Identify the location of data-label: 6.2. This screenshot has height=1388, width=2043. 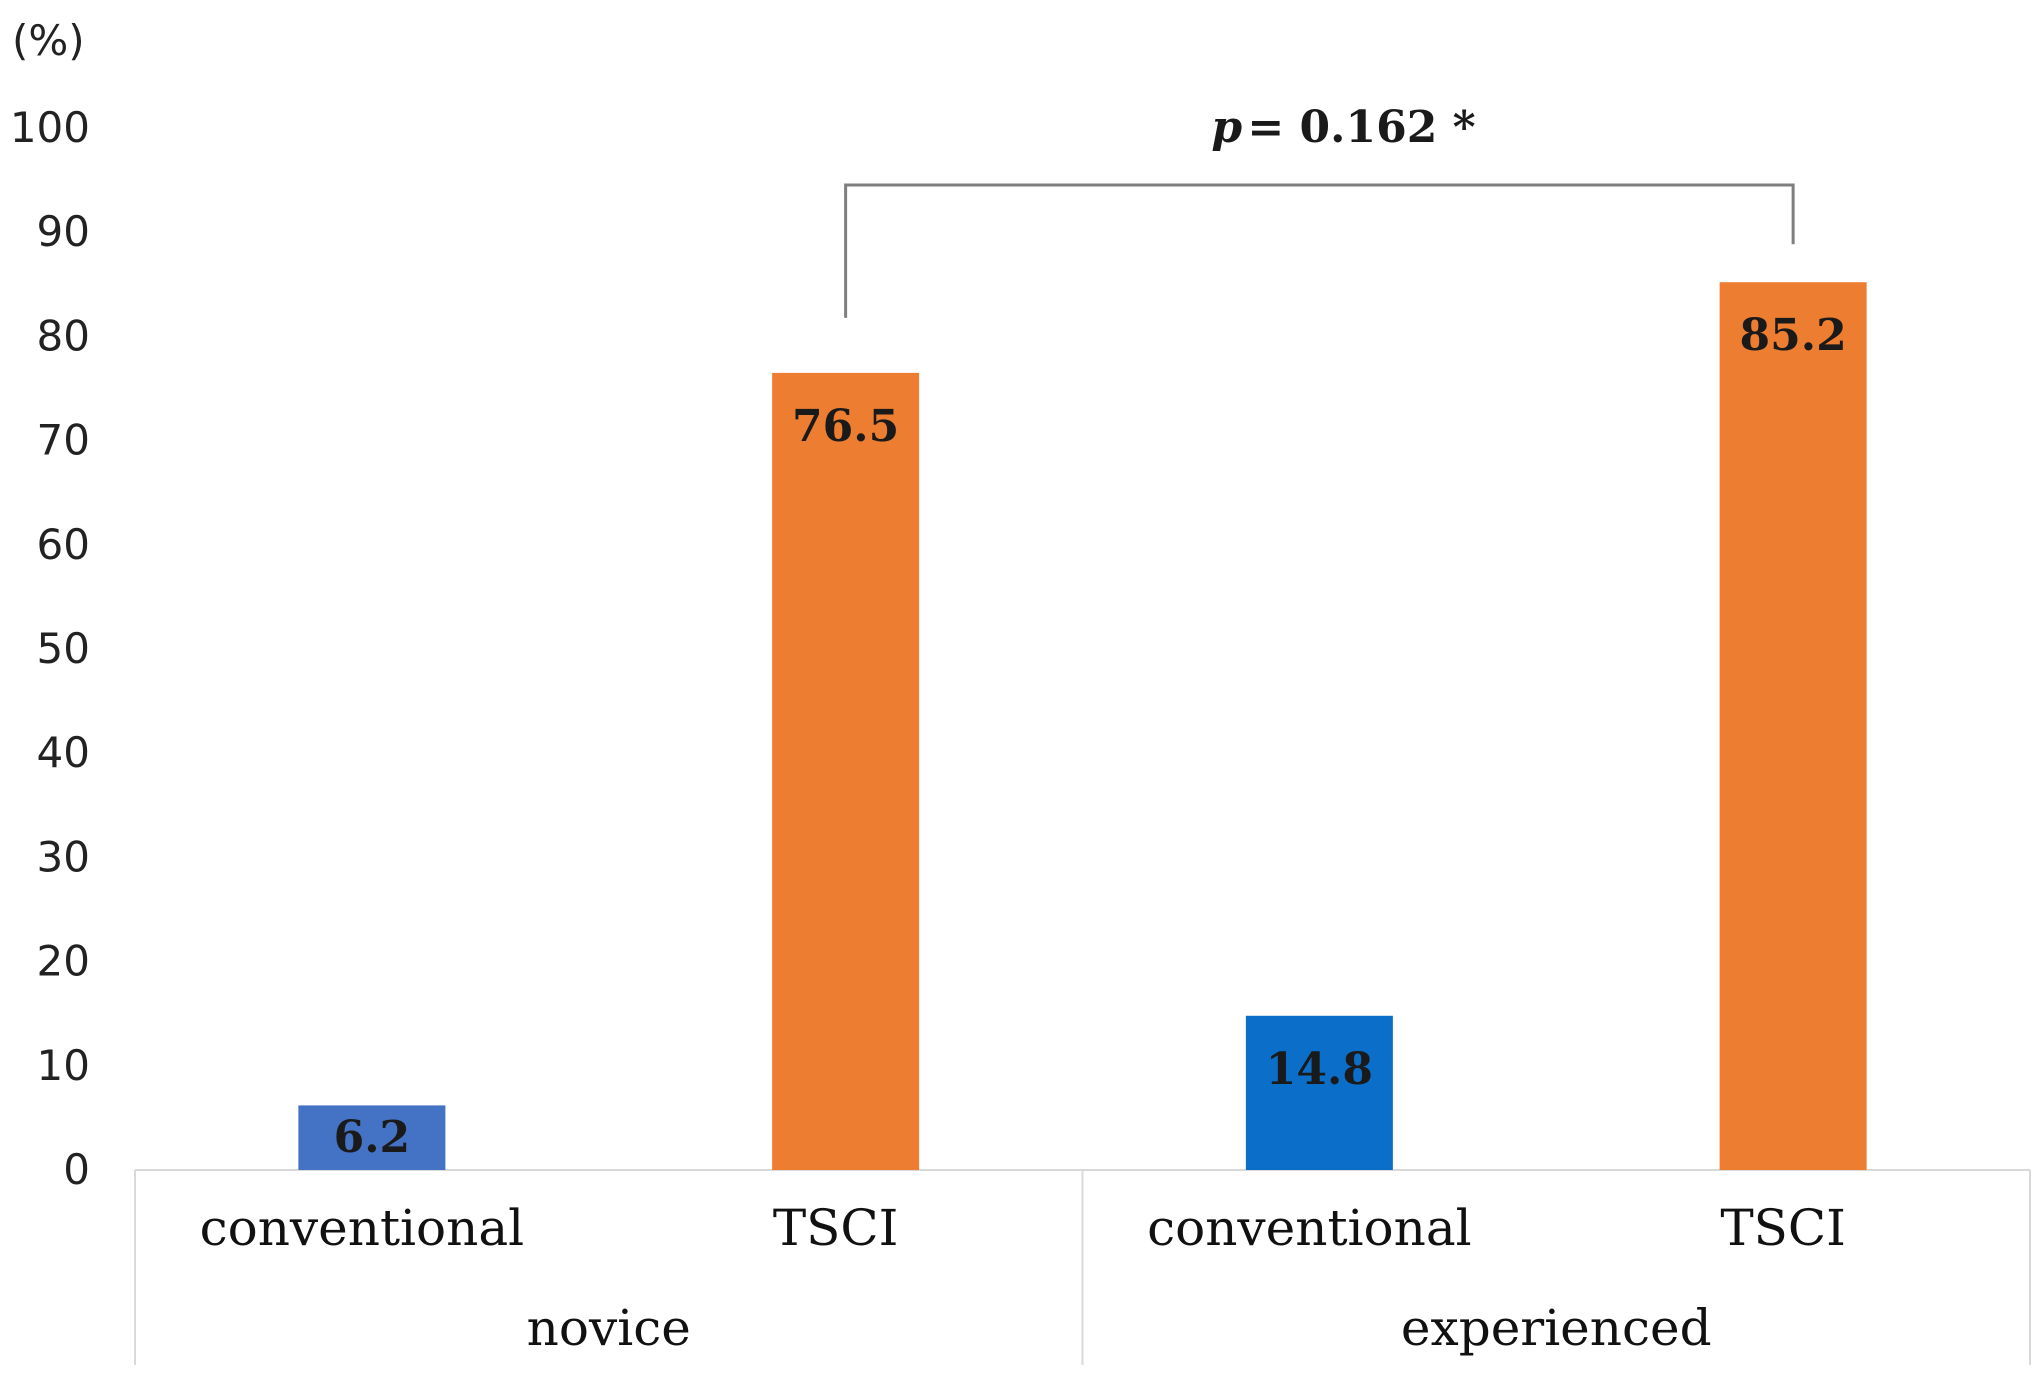
(372, 1137).